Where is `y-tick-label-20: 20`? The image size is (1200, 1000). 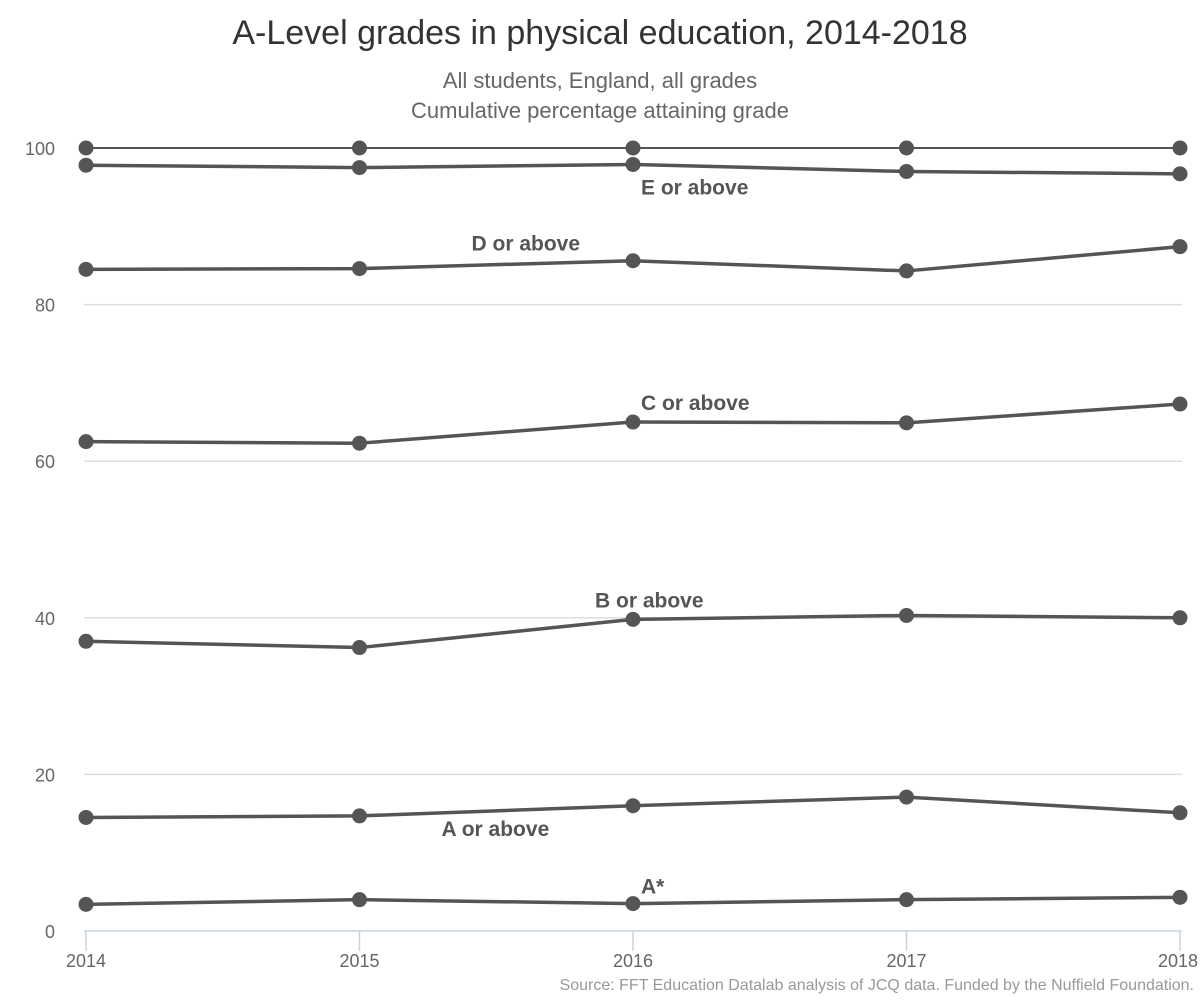 y-tick-label-20: 20 is located at coordinates (45, 775).